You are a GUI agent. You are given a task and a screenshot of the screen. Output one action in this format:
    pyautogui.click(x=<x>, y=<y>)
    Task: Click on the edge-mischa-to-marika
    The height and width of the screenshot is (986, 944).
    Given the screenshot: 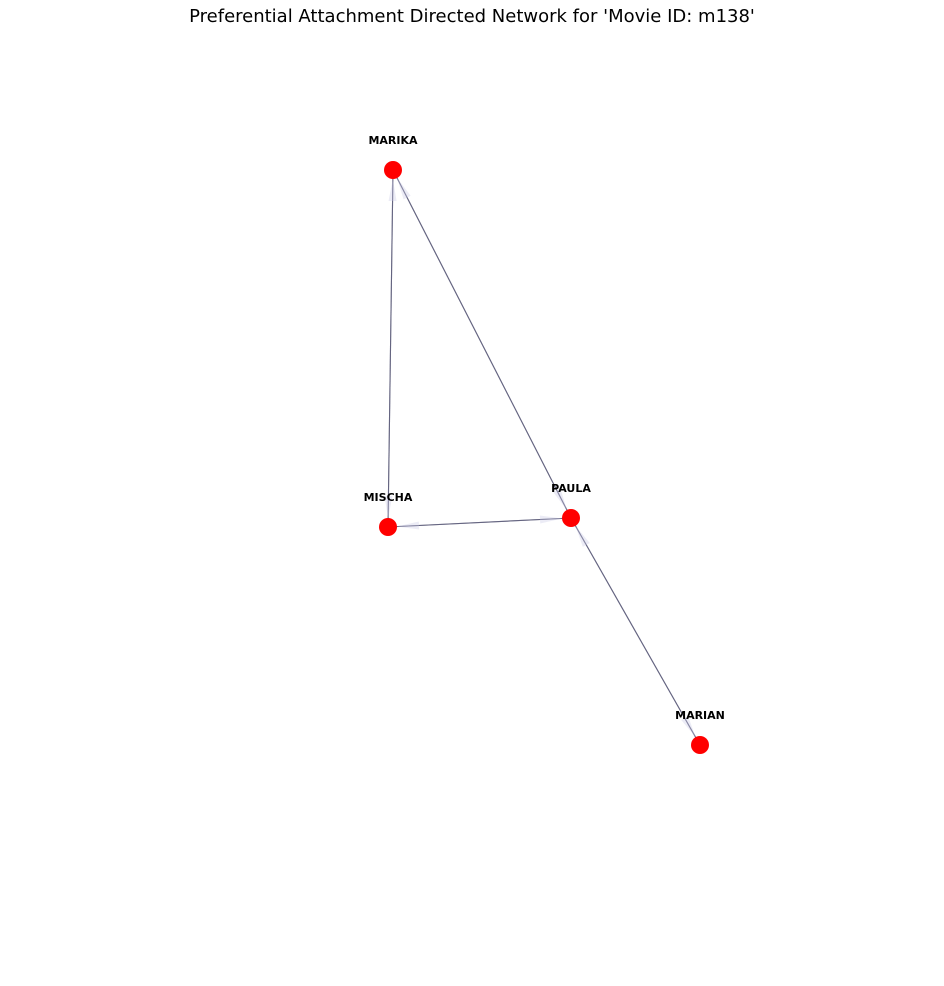 What is the action you would take?
    pyautogui.click(x=390, y=348)
    